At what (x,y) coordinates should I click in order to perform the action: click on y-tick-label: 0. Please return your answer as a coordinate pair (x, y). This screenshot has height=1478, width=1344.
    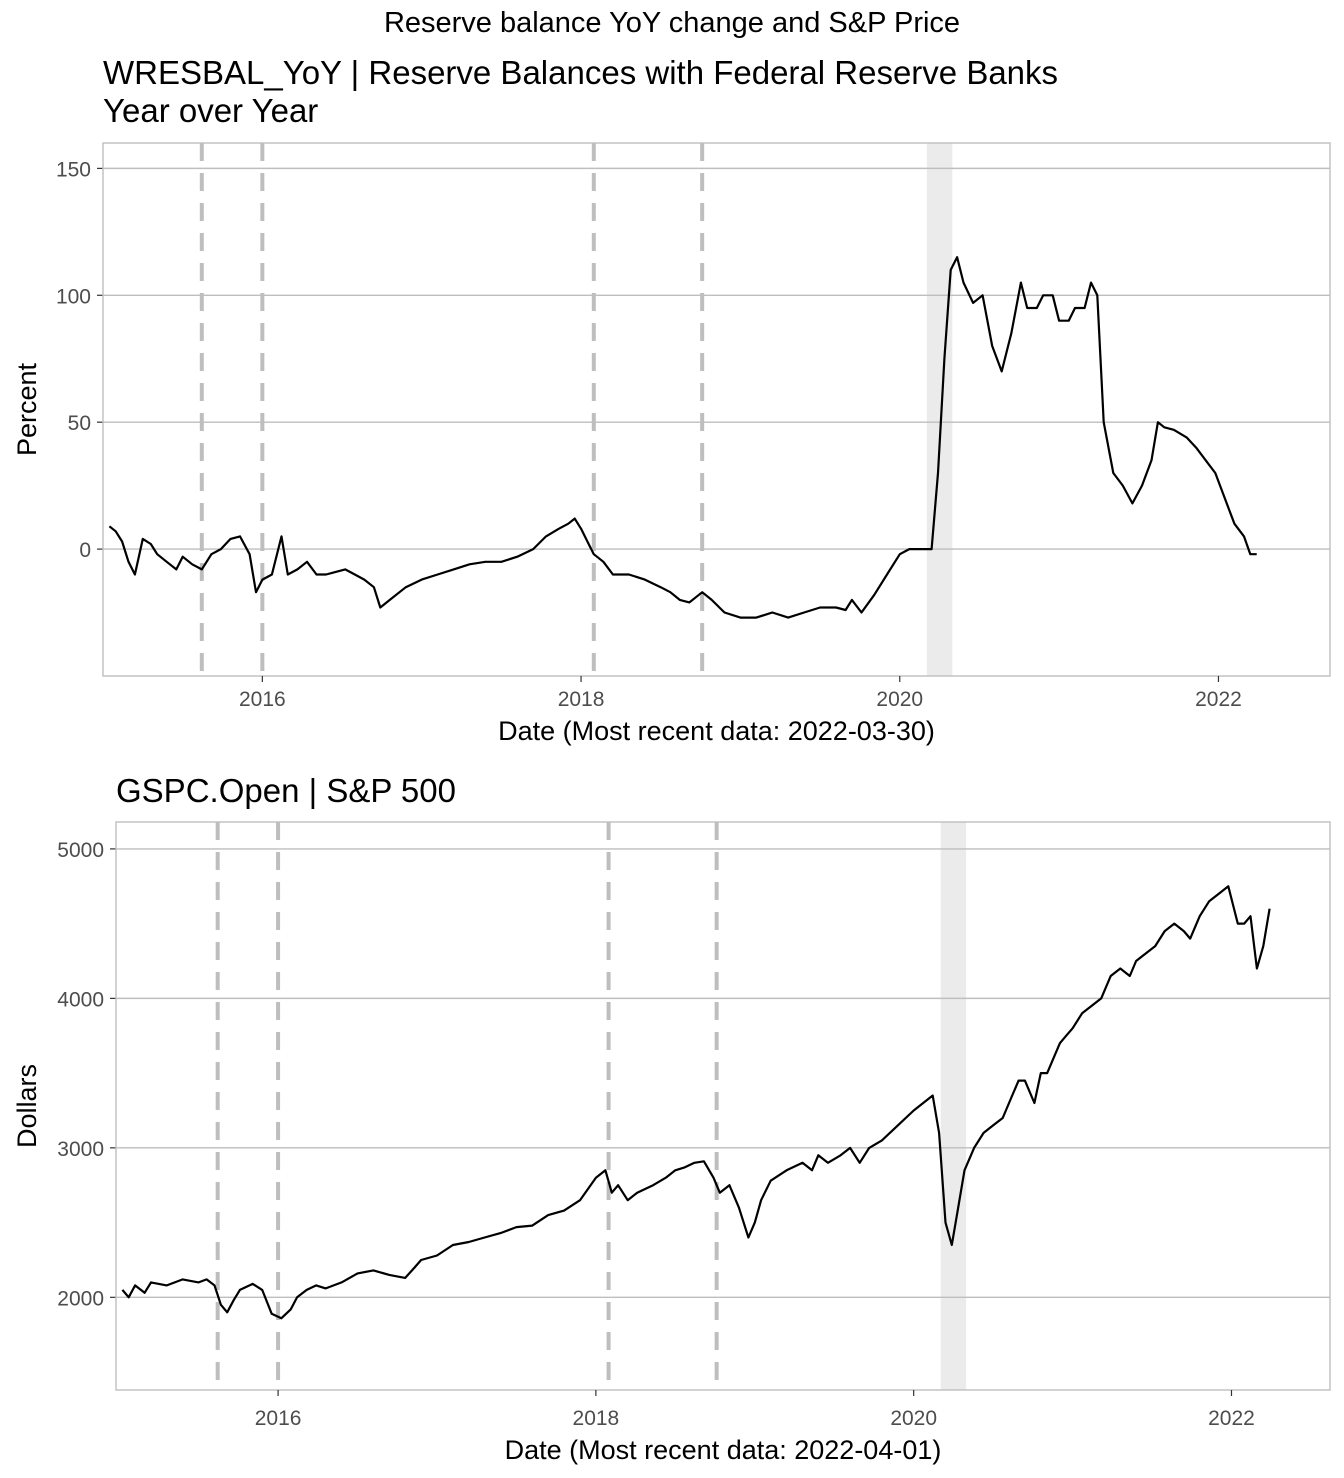
    Looking at the image, I should click on (85, 550).